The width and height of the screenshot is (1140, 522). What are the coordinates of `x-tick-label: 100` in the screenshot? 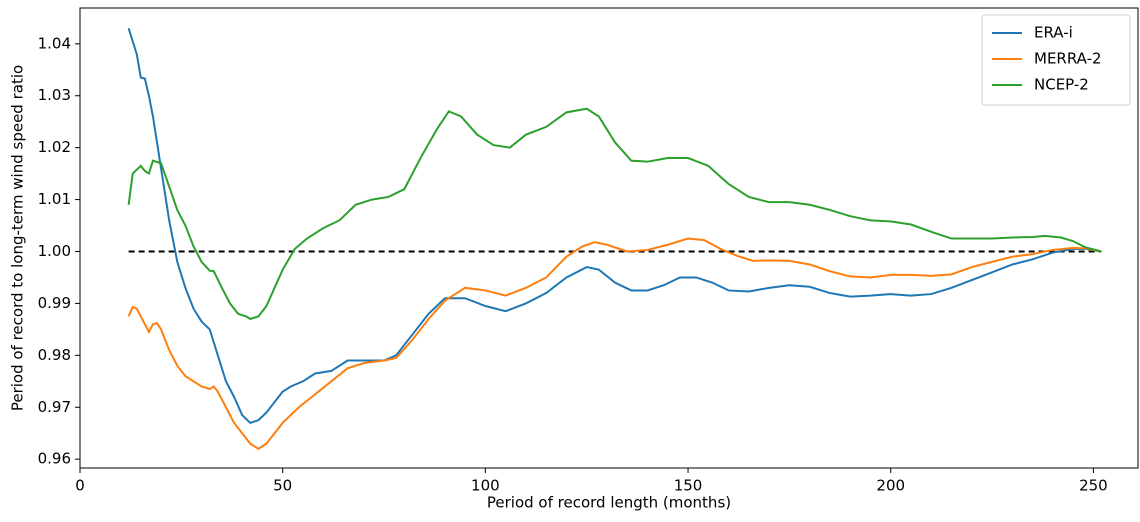 It's located at (485, 486).